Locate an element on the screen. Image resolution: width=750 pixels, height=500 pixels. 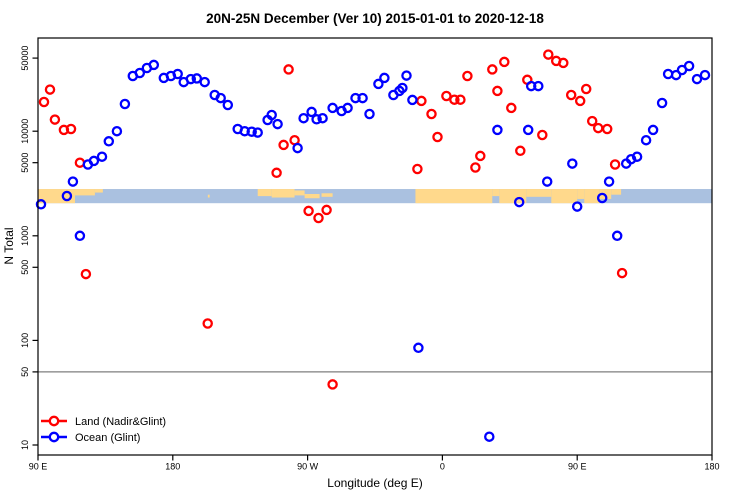
legend-marker-land is located at coordinates (54, 421).